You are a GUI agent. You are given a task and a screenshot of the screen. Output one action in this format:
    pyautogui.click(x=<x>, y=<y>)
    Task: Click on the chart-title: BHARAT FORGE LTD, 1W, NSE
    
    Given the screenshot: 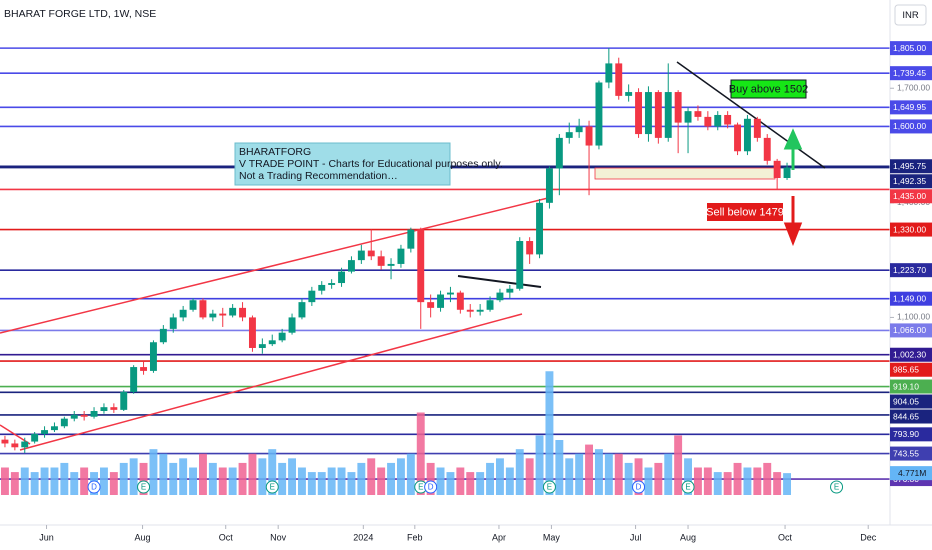 What is the action you would take?
    pyautogui.click(x=80, y=14)
    